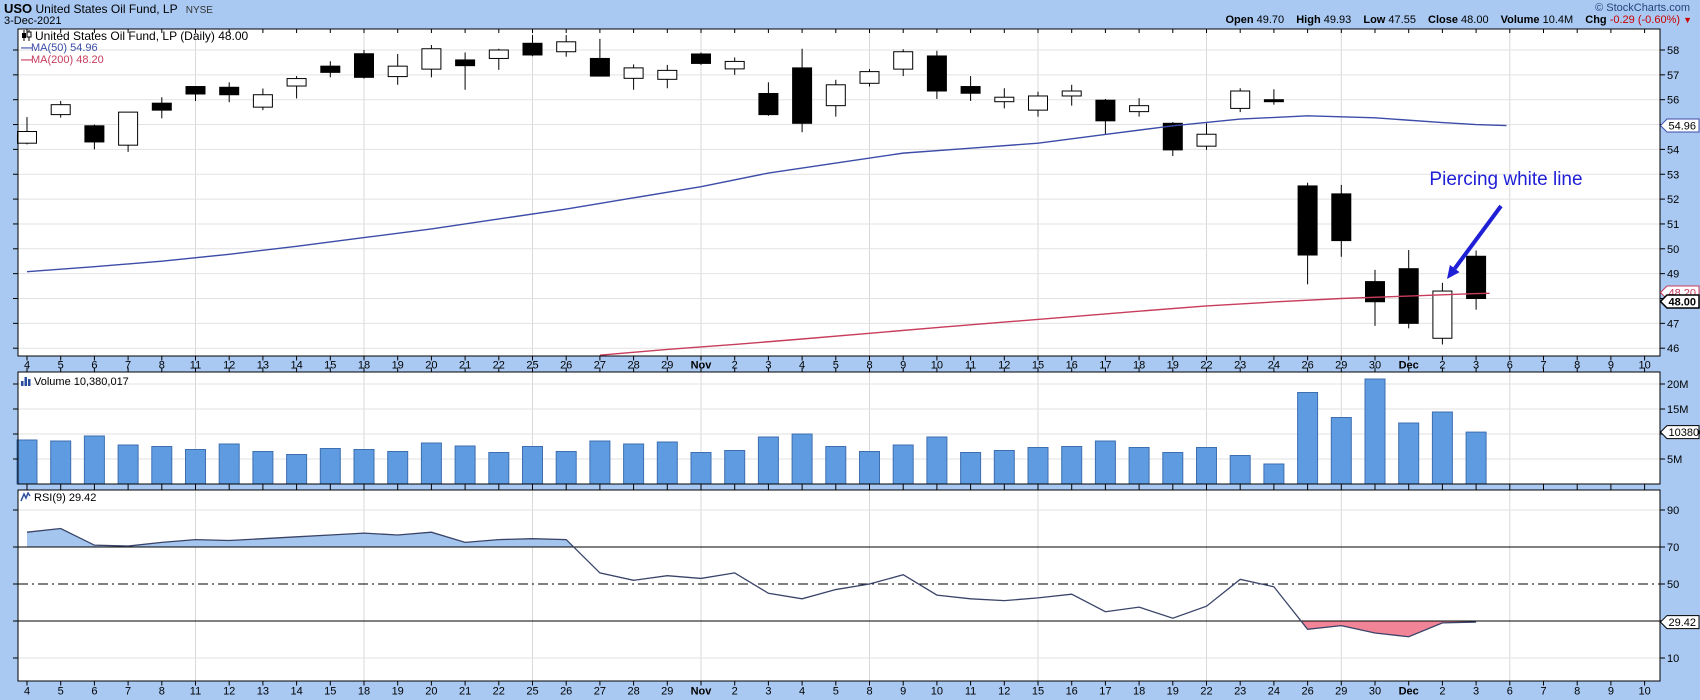  I want to click on svg-text: 51, so click(1673, 225).